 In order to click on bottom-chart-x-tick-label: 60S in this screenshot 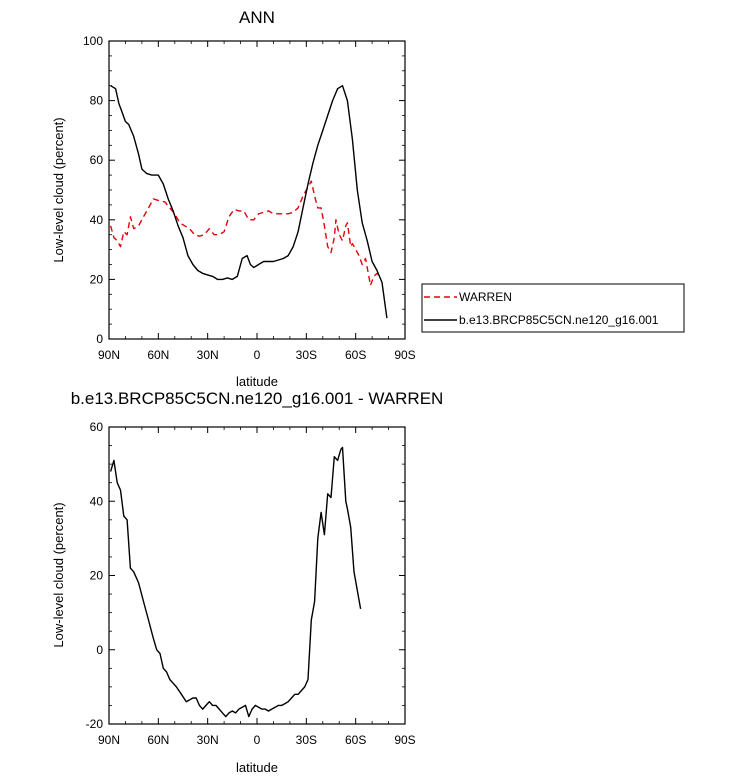, I will do `click(355, 740)`.